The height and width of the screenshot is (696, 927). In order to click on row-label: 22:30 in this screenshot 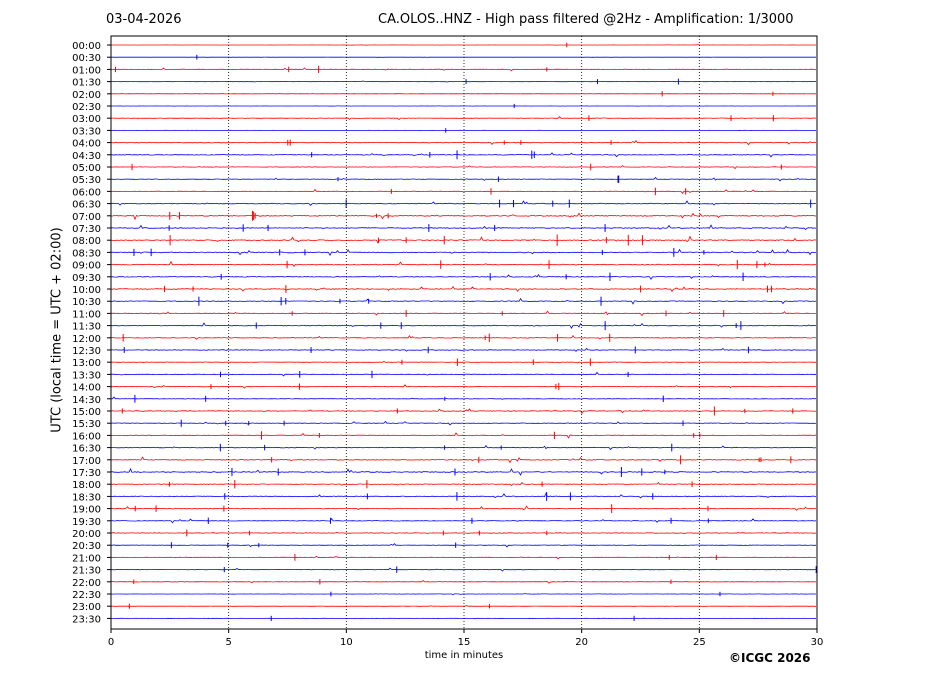, I will do `click(86, 595)`.